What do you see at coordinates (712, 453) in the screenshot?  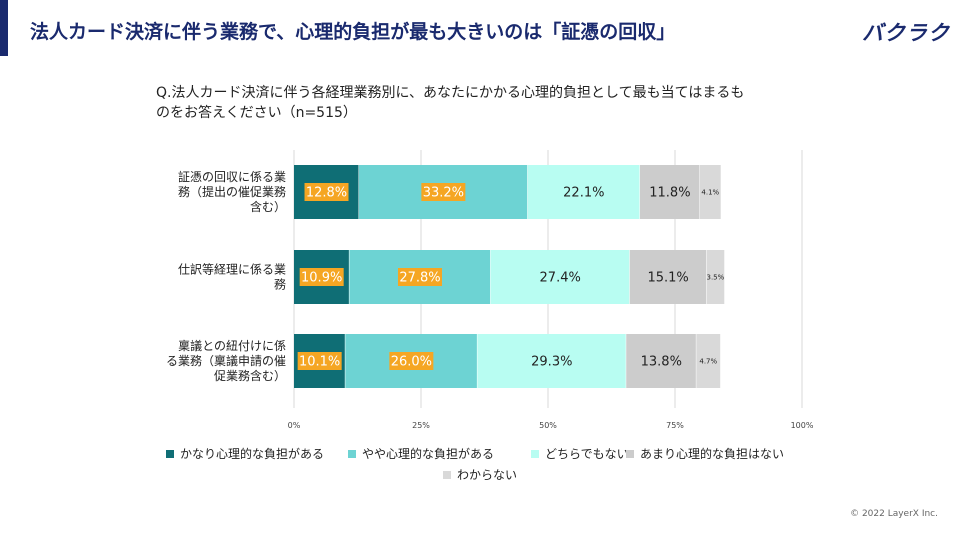 I see `legend-label: あまり心理的な負担はない` at bounding box center [712, 453].